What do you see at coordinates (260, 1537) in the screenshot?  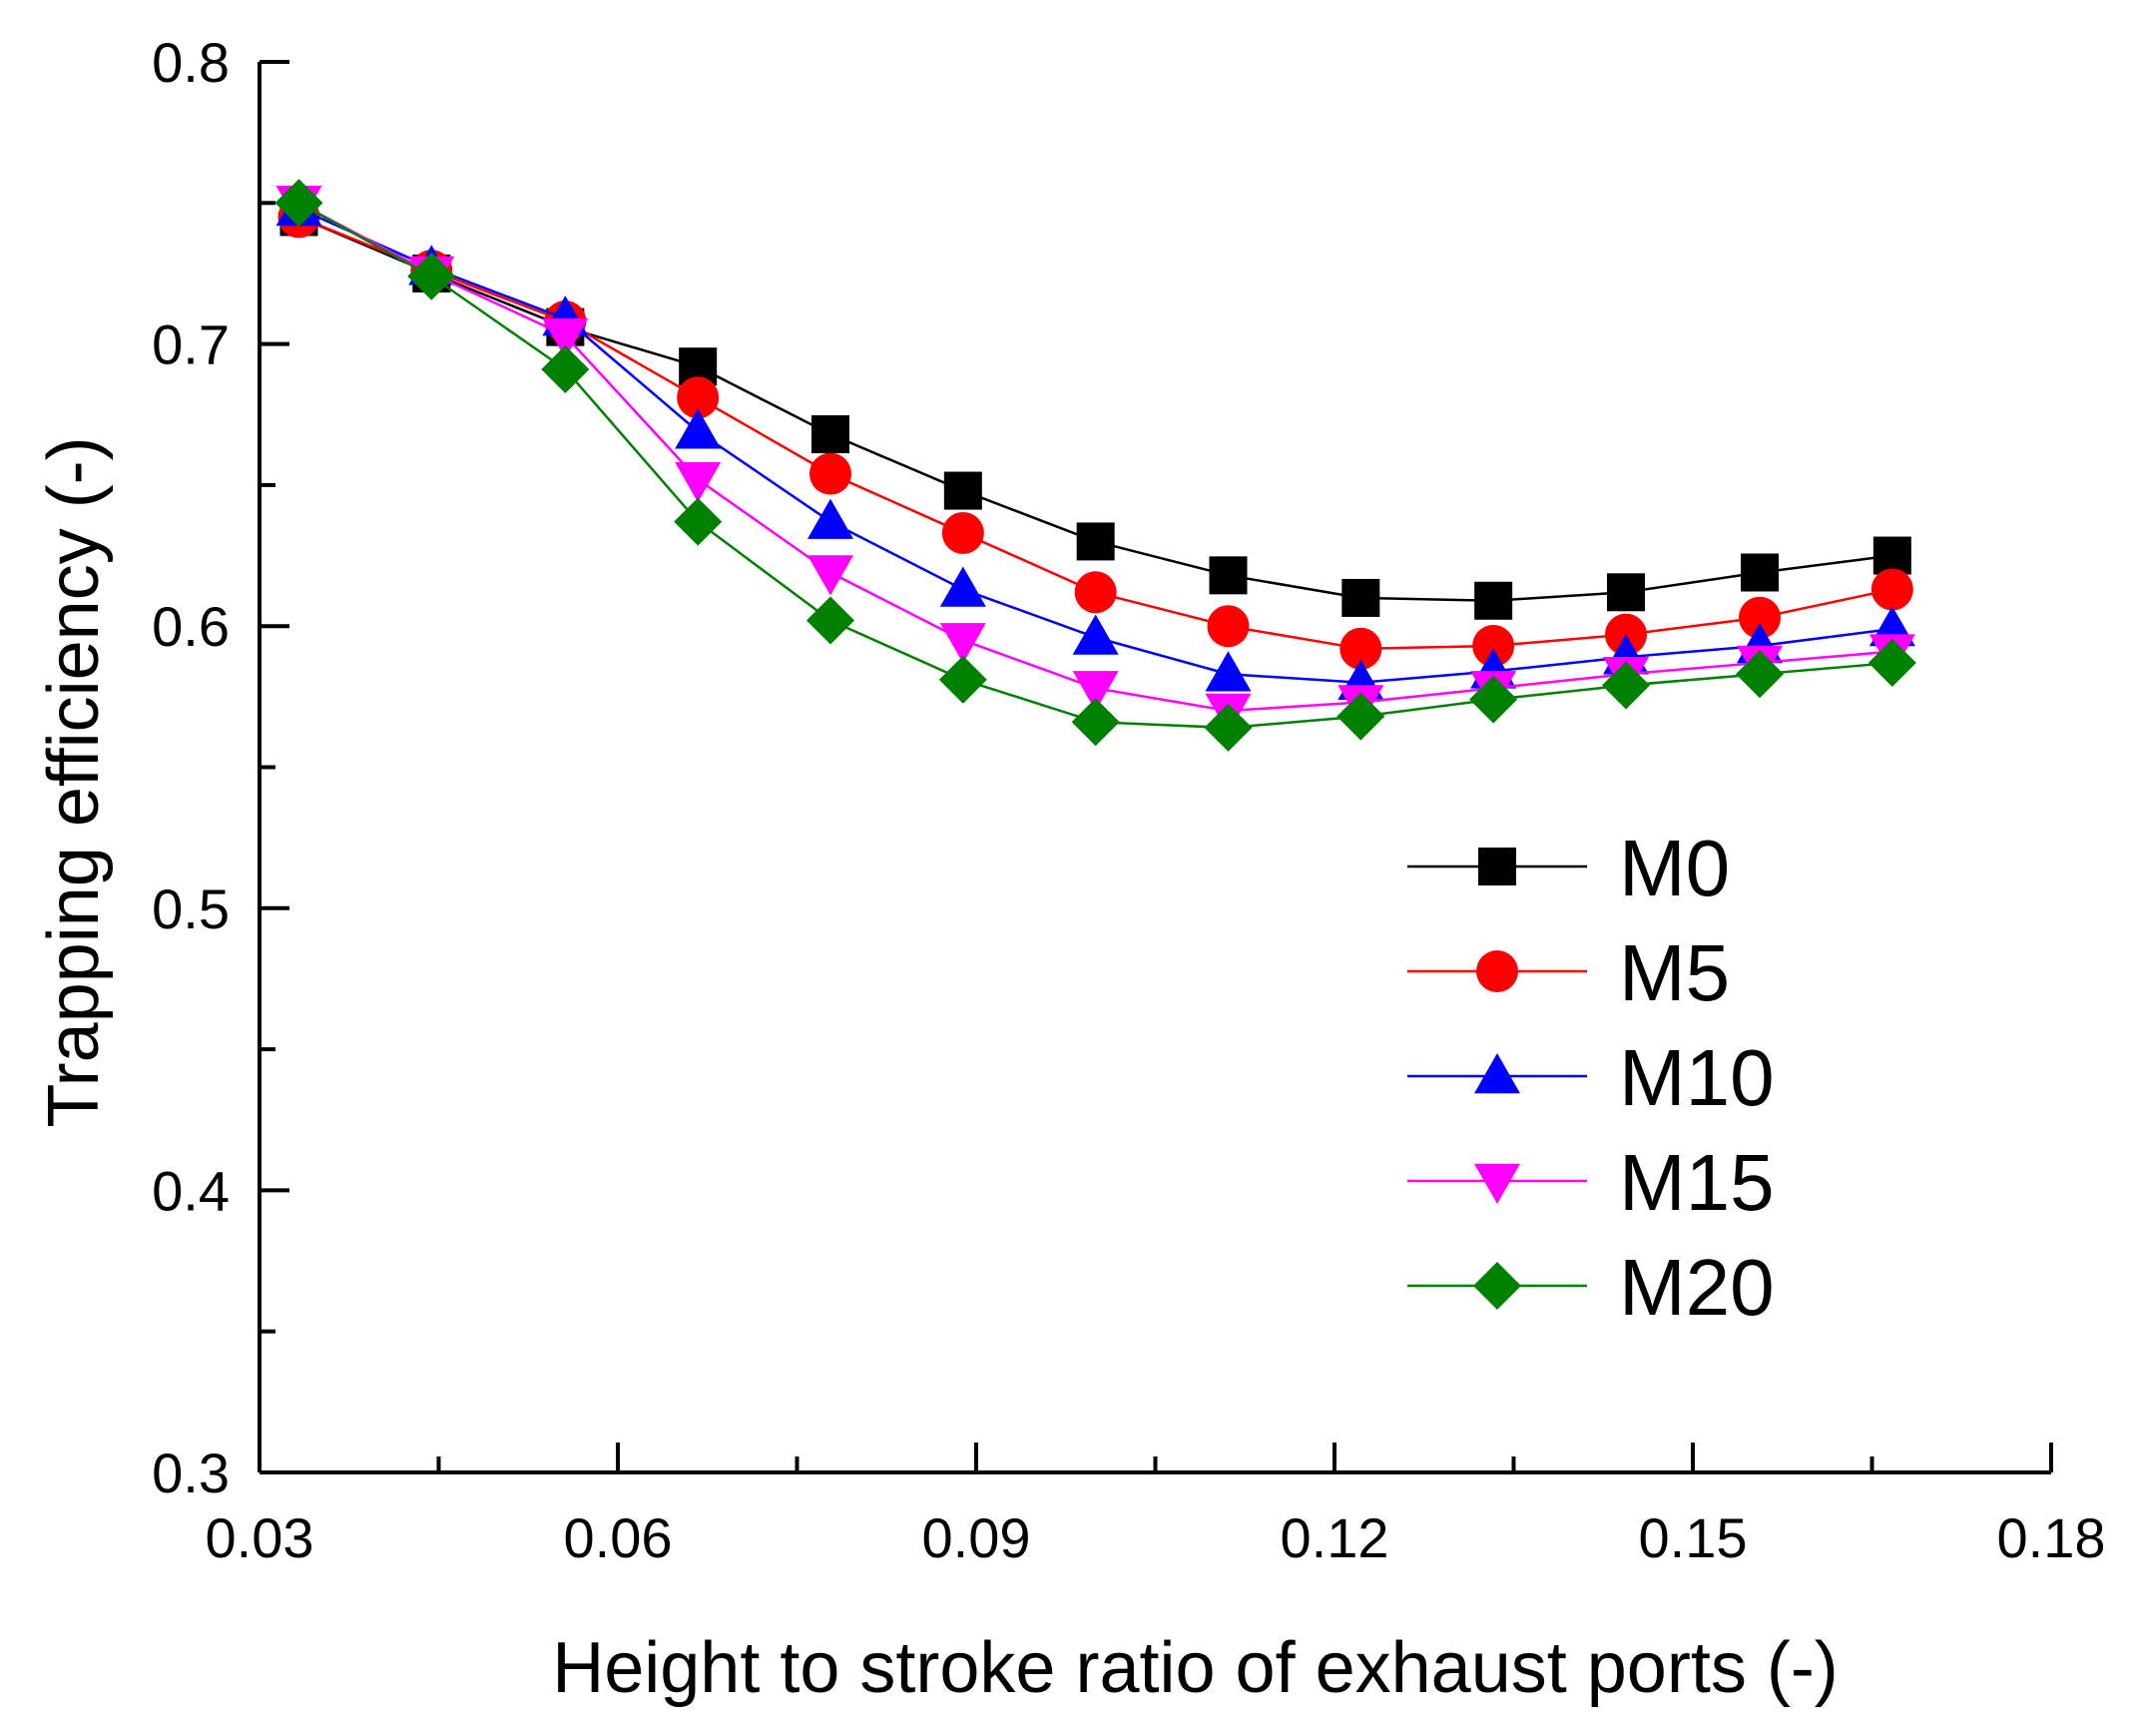 I see `x-tick-label: 0.03` at bounding box center [260, 1537].